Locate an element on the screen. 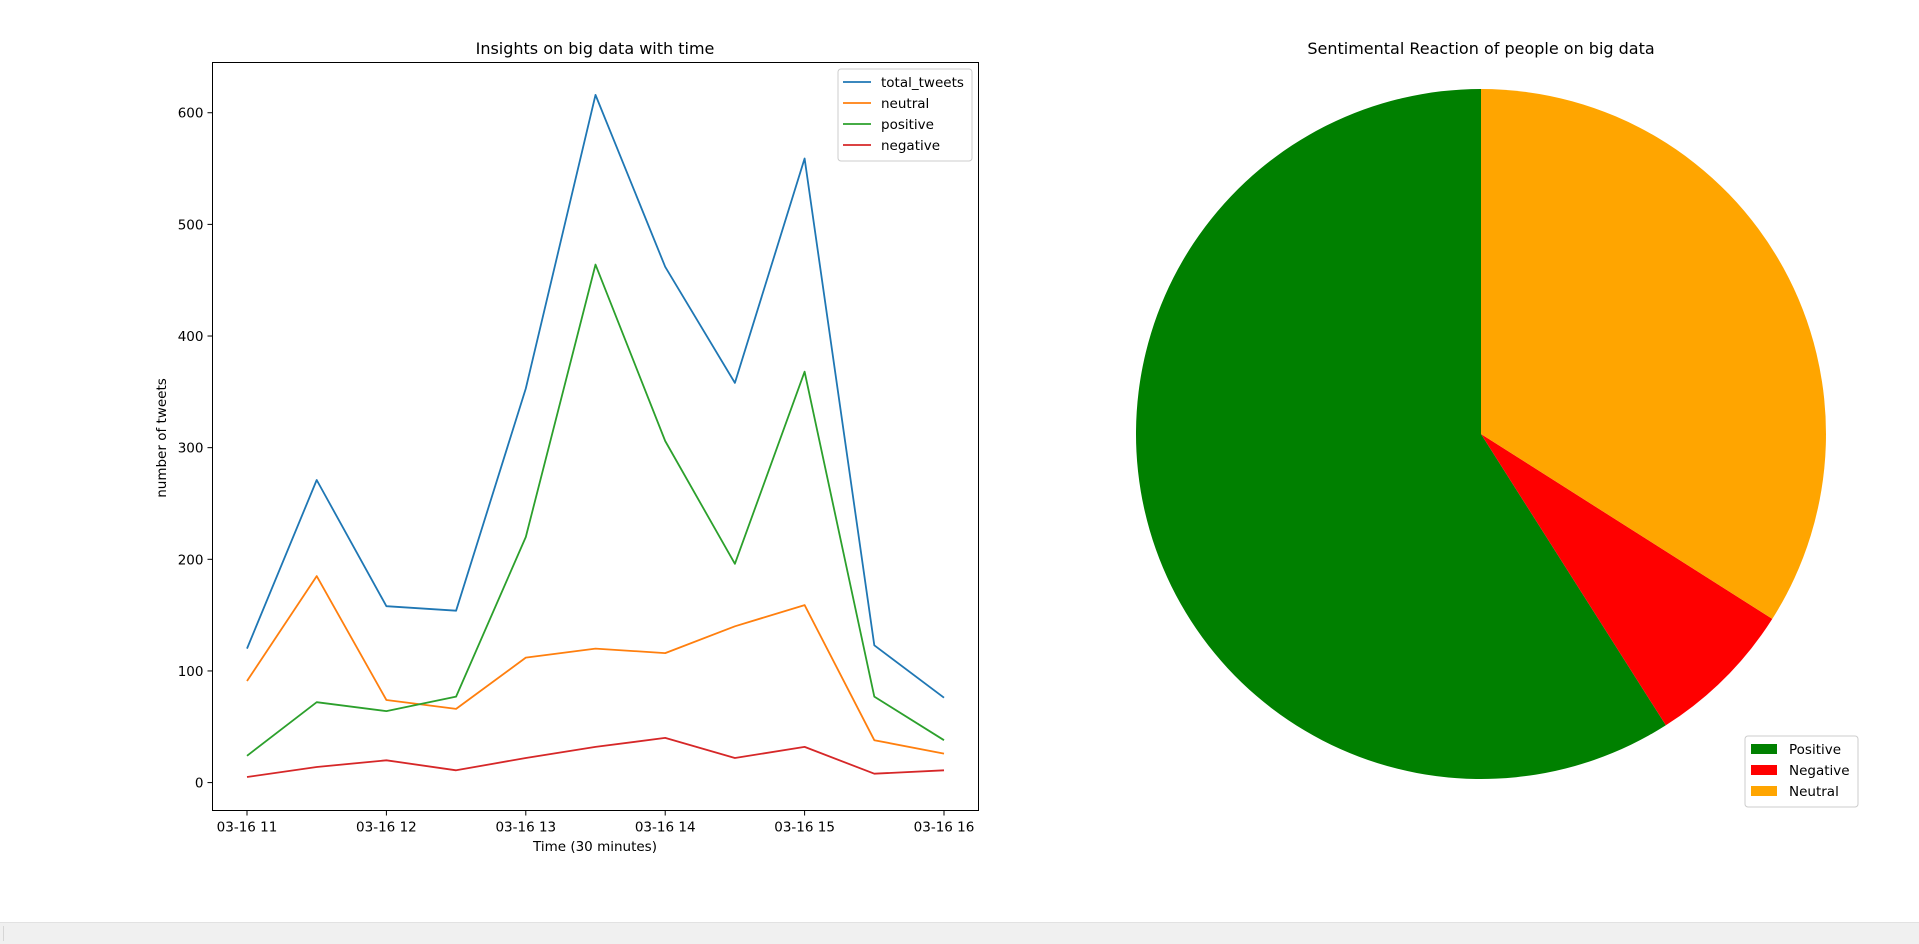 Image resolution: width=1919 pixels, height=944 pixels. legend-box is located at coordinates (905, 115).